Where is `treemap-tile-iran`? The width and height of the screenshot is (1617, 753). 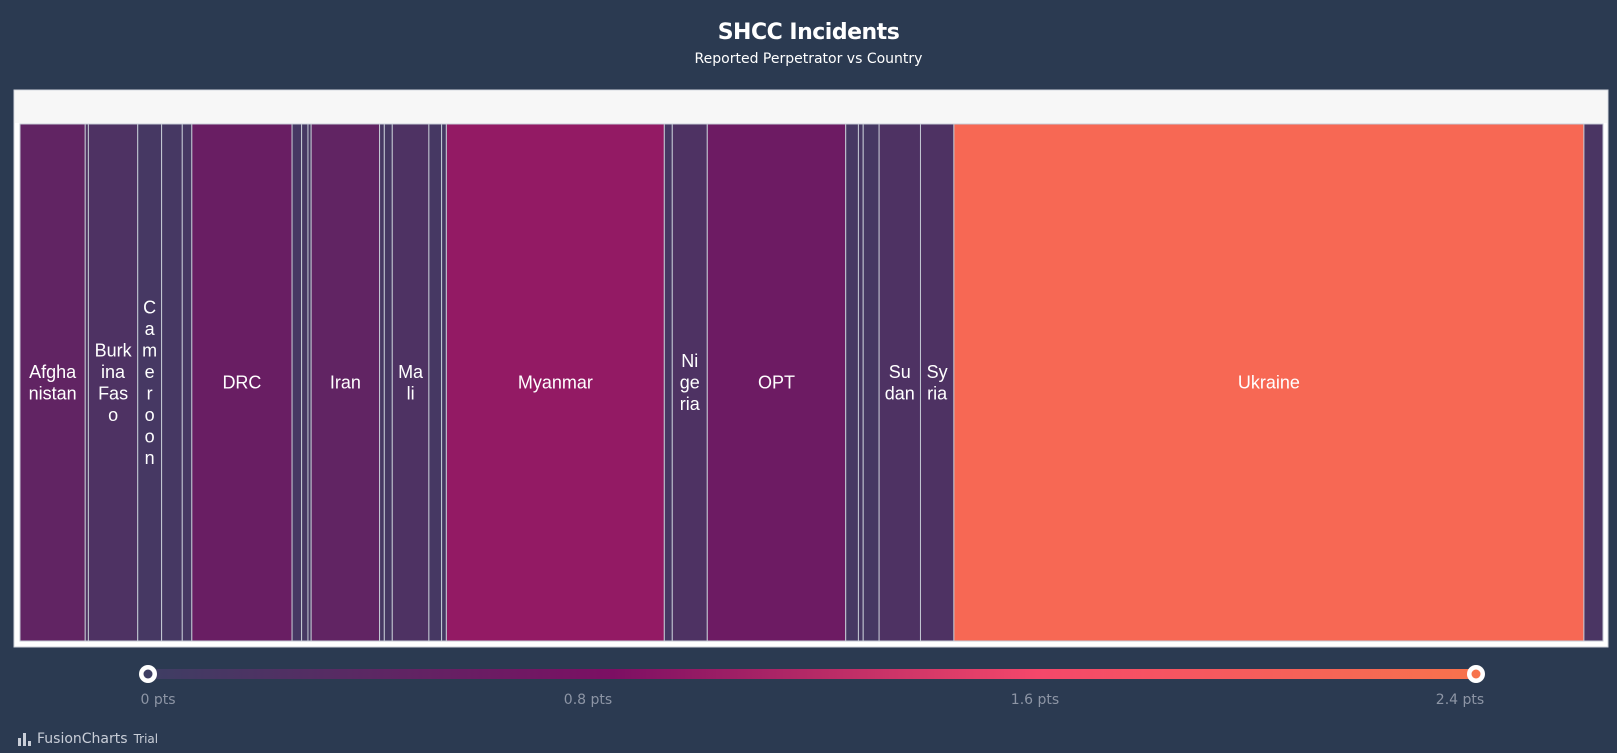
treemap-tile-iran is located at coordinates (345, 382).